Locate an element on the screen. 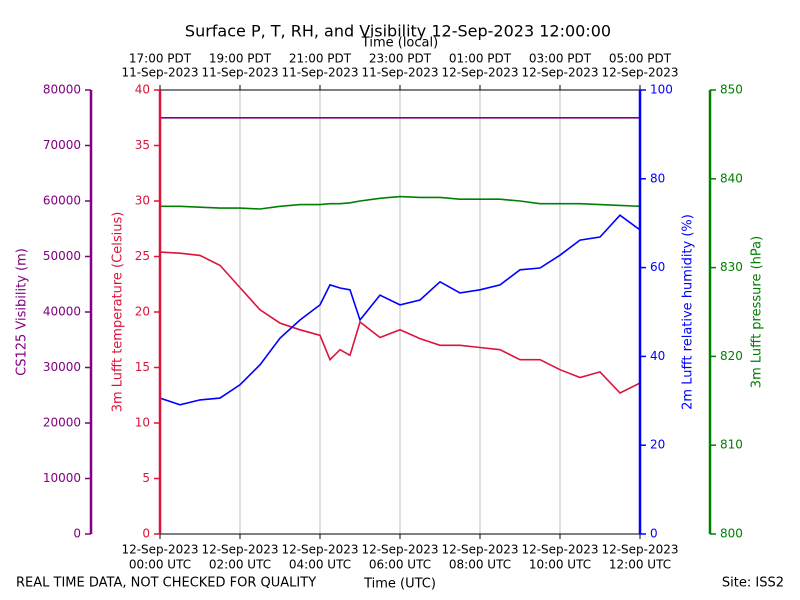 The height and width of the screenshot is (600, 800). x-tick-label: 12:00 UTC is located at coordinates (640, 565).